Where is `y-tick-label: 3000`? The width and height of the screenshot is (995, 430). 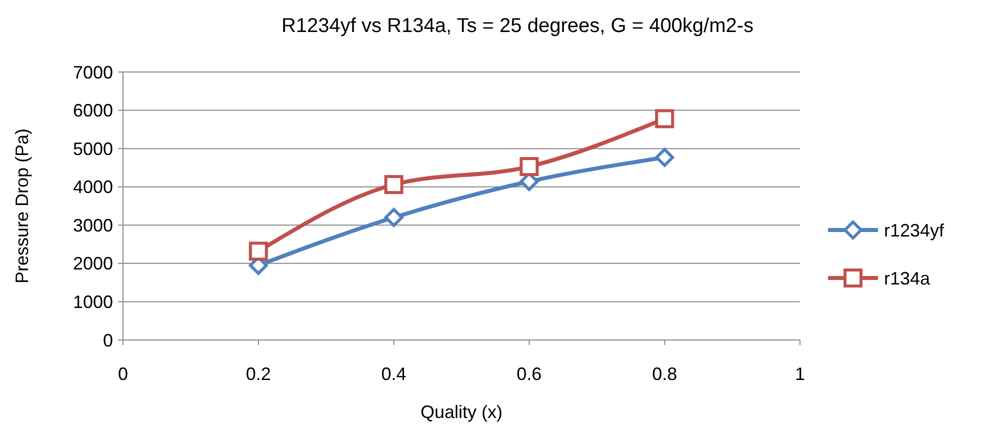 y-tick-label: 3000 is located at coordinates (92, 225).